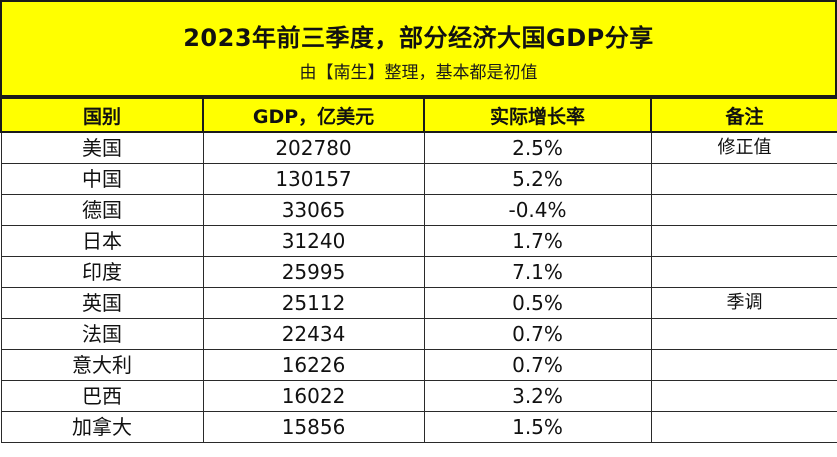  What do you see at coordinates (537, 396) in the screenshot?
I see `cell-growth: 3.2%` at bounding box center [537, 396].